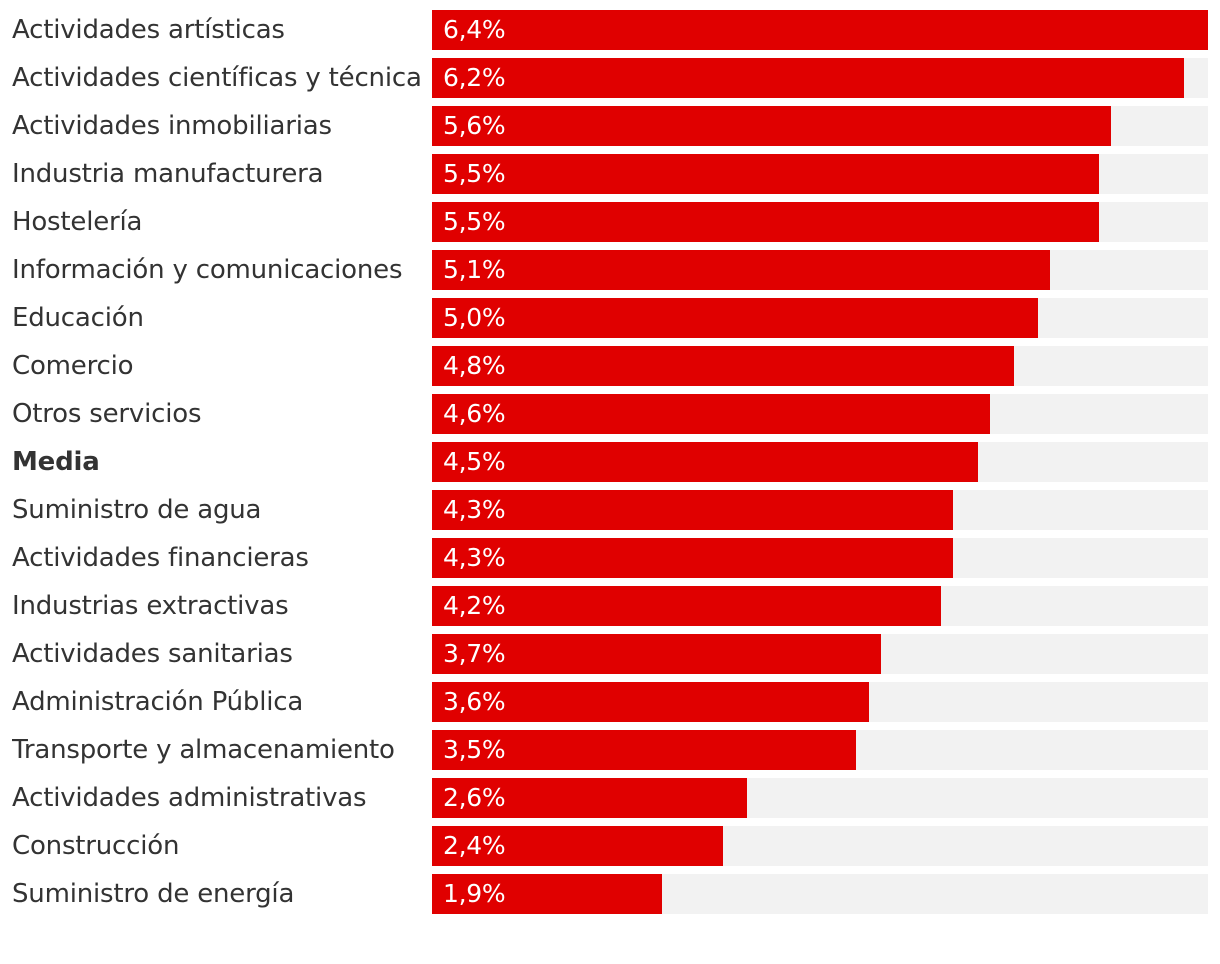 The width and height of the screenshot is (1220, 964). I want to click on value-label: 5,6%, so click(474, 125).